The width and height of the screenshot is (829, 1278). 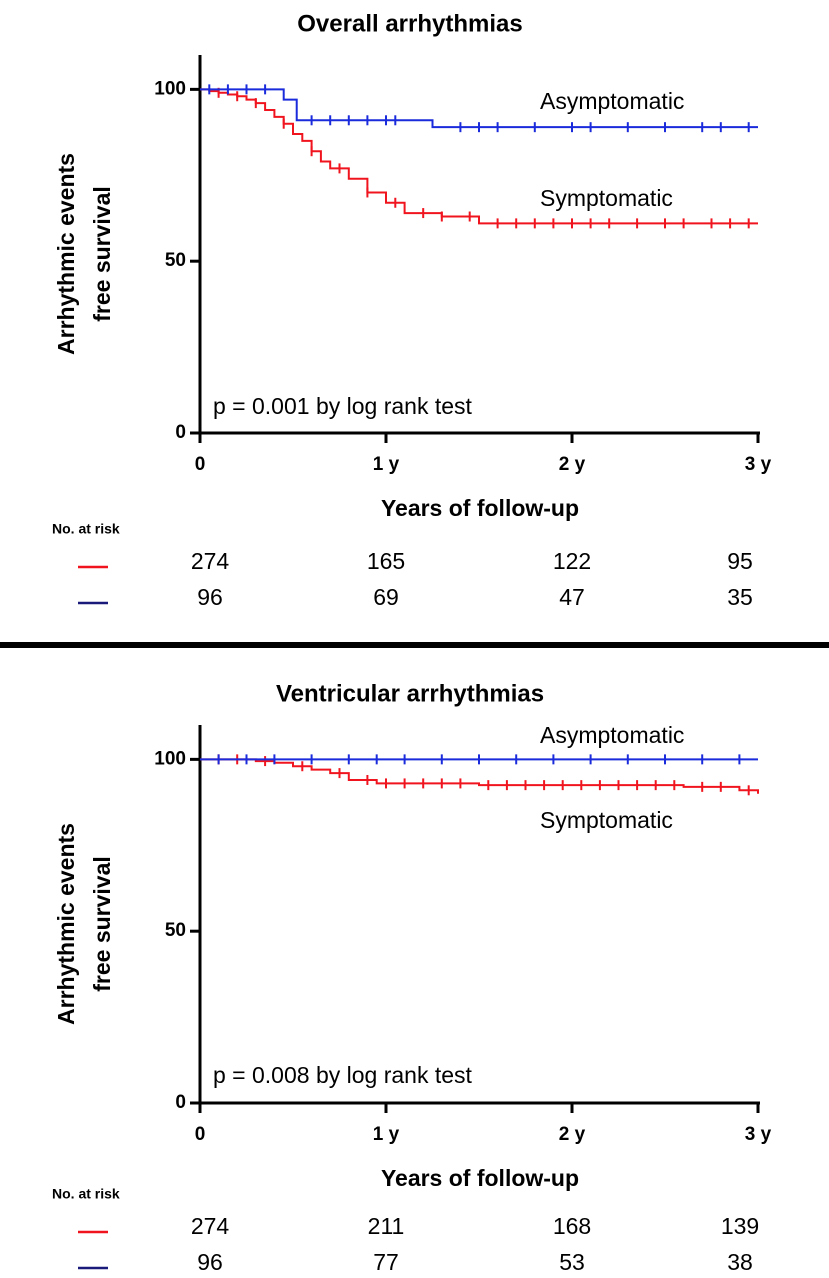 What do you see at coordinates (572, 561) in the screenshot?
I see `risk-count: 122` at bounding box center [572, 561].